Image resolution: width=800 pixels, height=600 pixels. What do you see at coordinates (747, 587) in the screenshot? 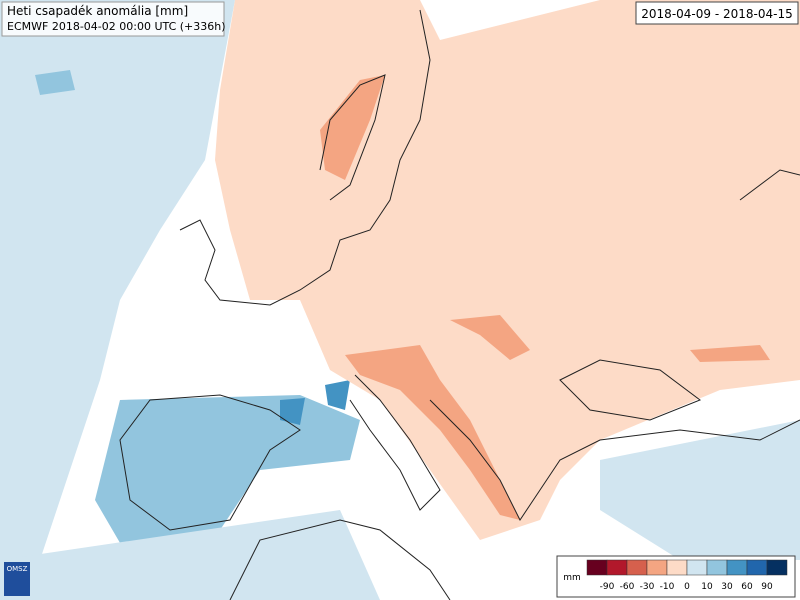
I see `legend-tick-label: 60` at bounding box center [747, 587].